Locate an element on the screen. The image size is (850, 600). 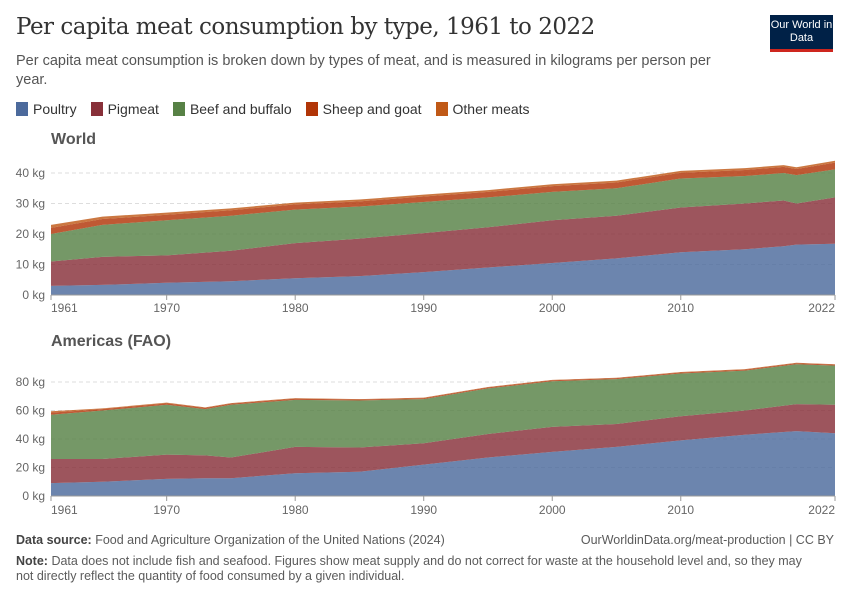
legend-item-other: Other meats is located at coordinates (482, 109).